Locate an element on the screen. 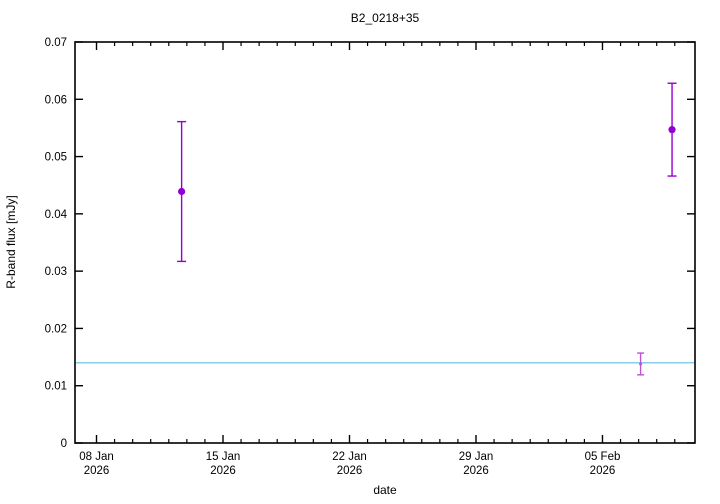  y-tick-label: 0.01 is located at coordinates (56, 387).